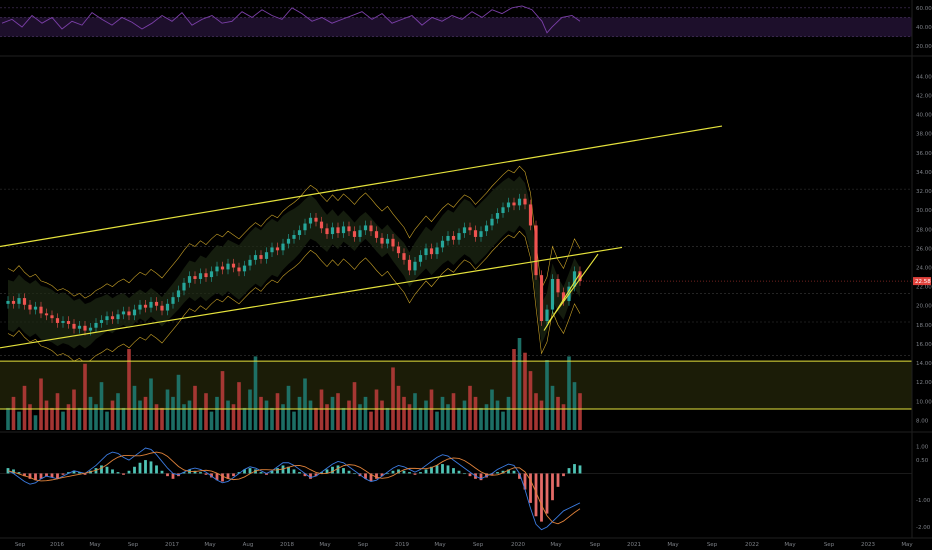 This screenshot has height=550, width=932. I want to click on price-axis-tick: 38.00, so click(924, 135).